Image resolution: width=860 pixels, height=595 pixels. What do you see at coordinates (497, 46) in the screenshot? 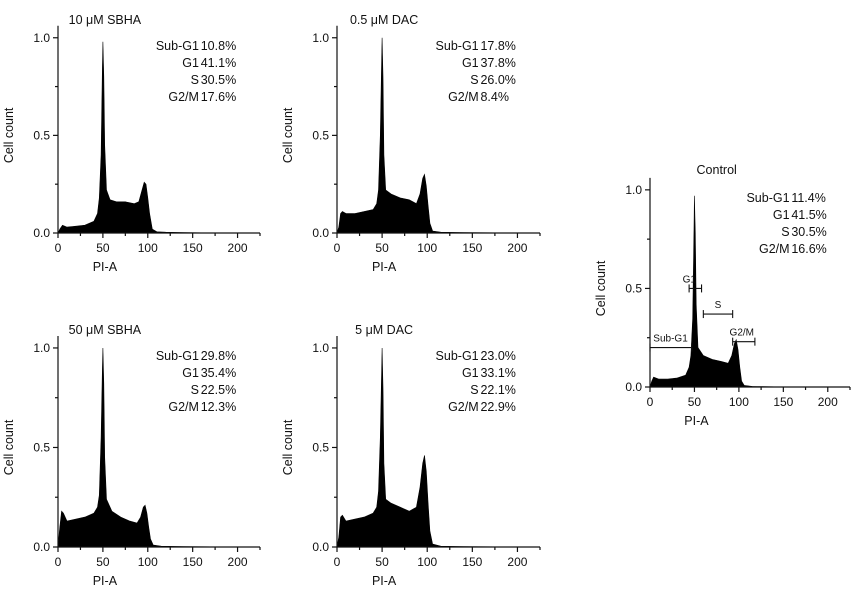
I see `phase-percent: 17.8%` at bounding box center [497, 46].